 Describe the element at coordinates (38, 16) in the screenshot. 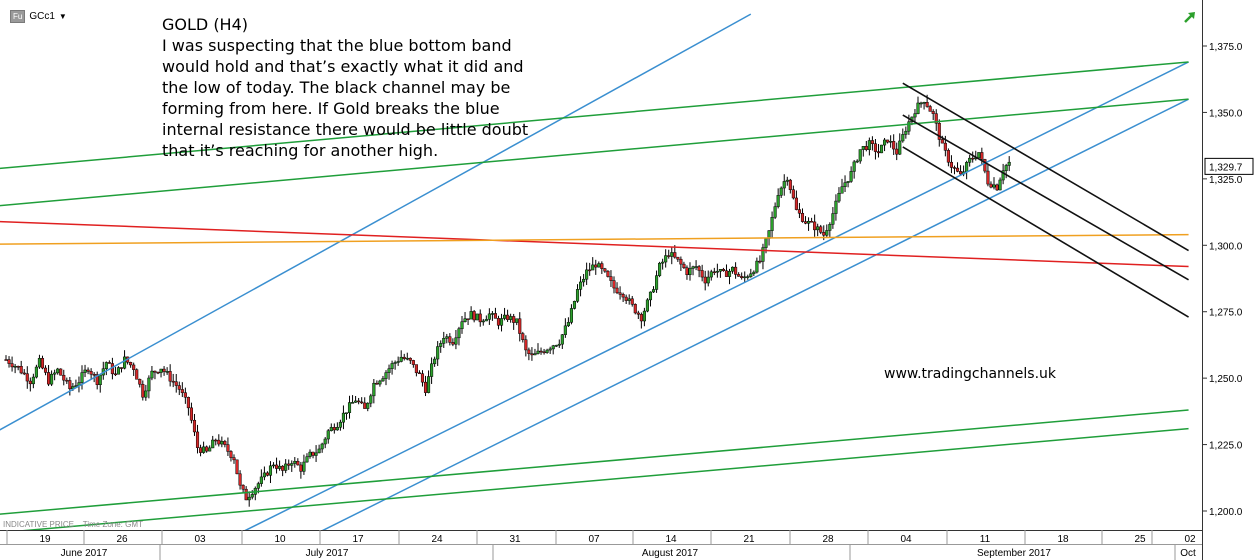

I see `symbol-selector: Fu GCc1 ▼` at that location.